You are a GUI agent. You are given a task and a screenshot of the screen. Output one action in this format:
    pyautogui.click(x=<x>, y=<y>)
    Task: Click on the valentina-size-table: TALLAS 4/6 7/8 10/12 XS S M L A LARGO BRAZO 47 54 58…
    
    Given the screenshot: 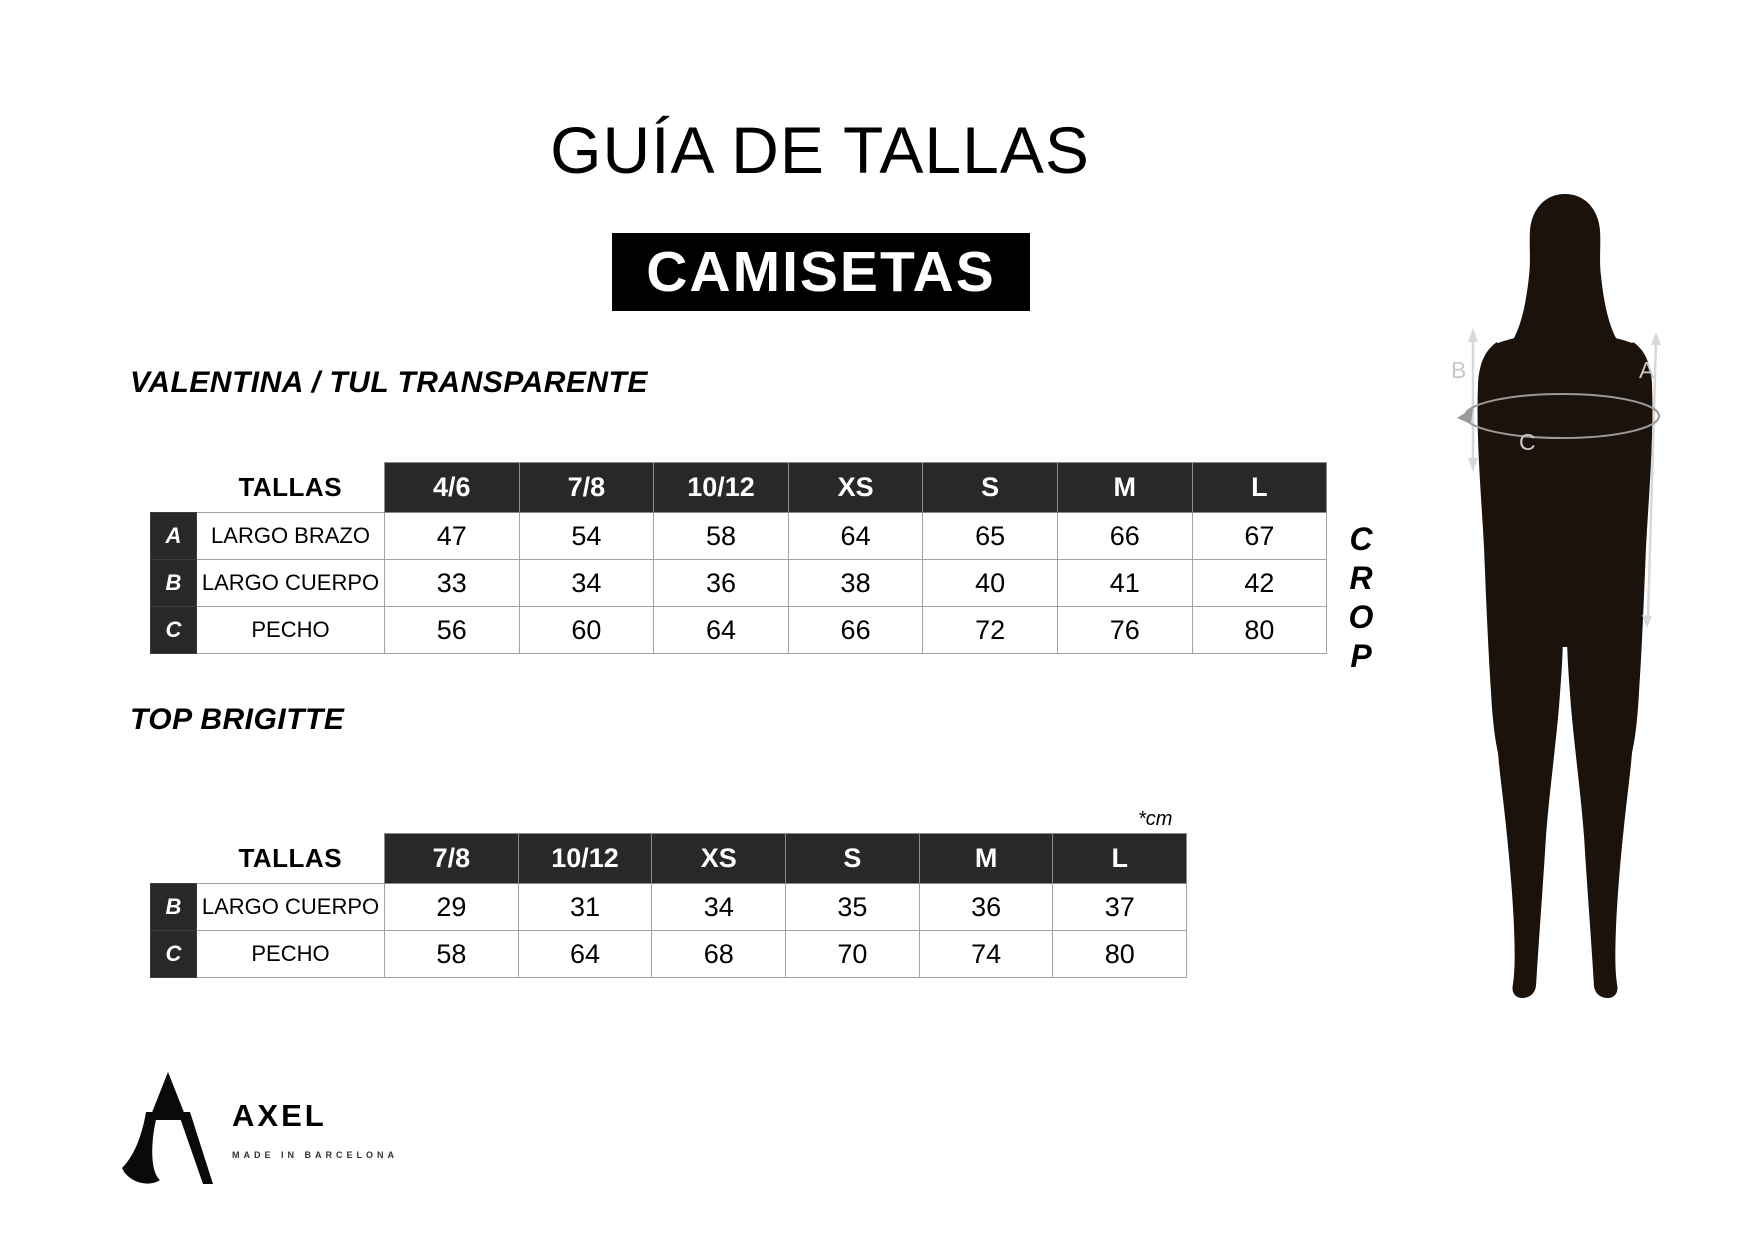 What is the action you would take?
    pyautogui.click(x=739, y=558)
    